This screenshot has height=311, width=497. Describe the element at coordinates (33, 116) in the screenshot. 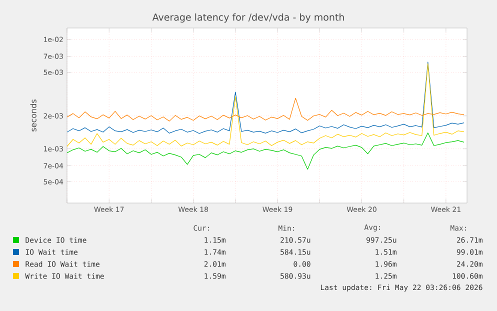

I see `y-axis-title: seconds` at that location.